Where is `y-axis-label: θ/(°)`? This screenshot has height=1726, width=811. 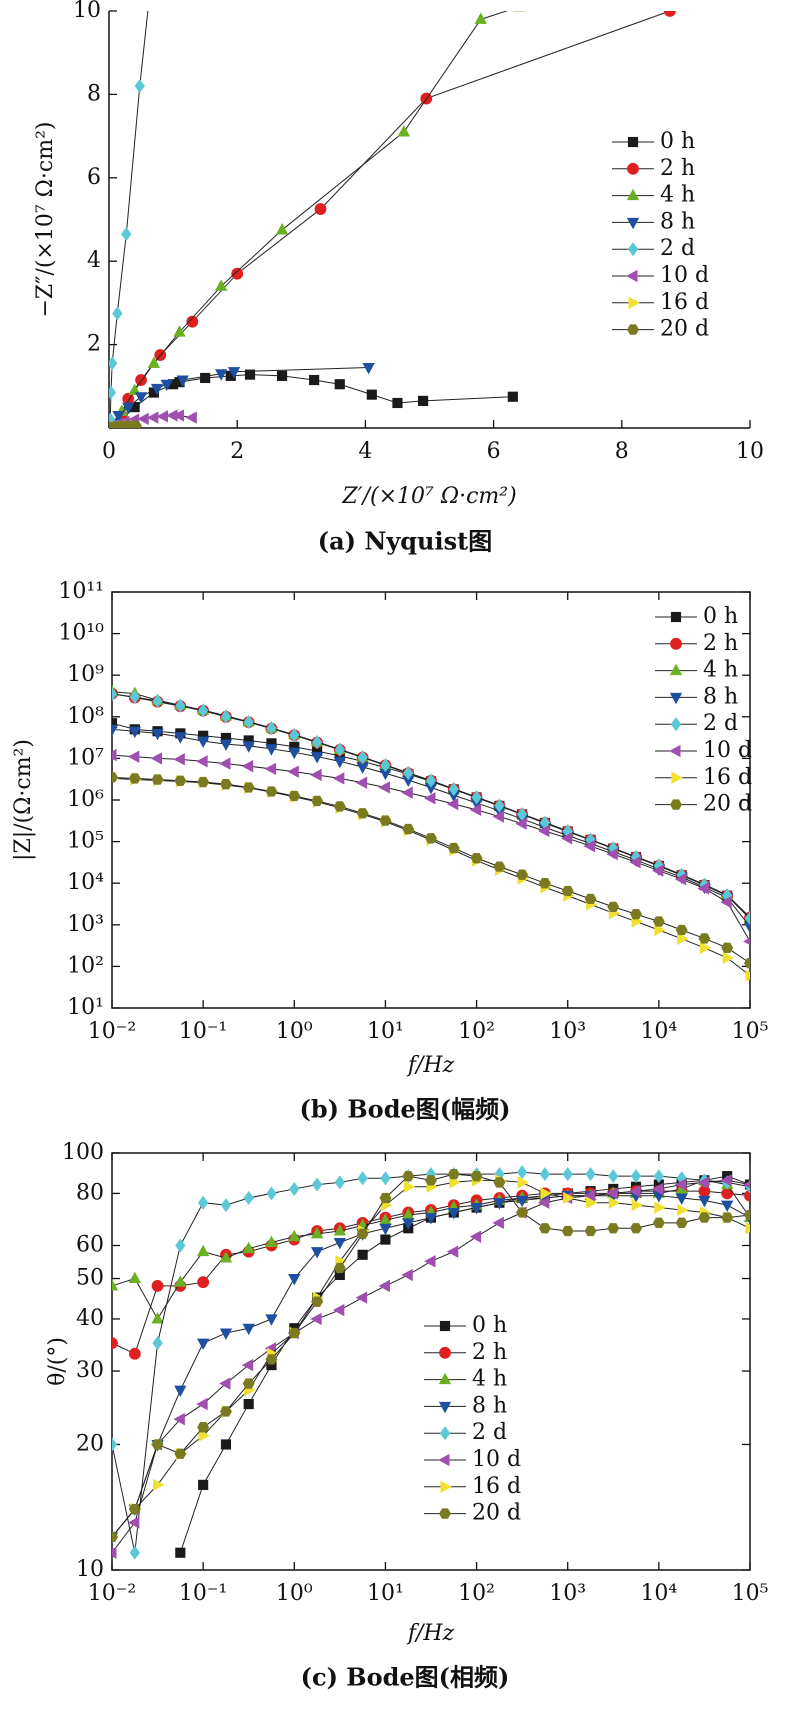 y-axis-label: θ/(°) is located at coordinates (57, 1361).